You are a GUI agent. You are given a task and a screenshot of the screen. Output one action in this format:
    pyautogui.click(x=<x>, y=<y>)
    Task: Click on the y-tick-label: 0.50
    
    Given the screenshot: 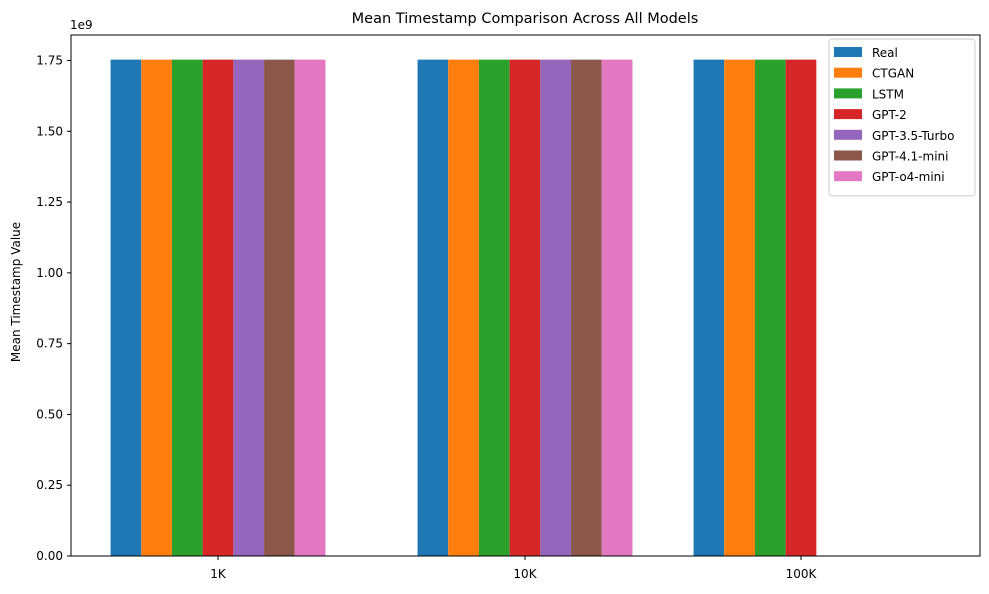 What is the action you would take?
    pyautogui.click(x=49, y=414)
    